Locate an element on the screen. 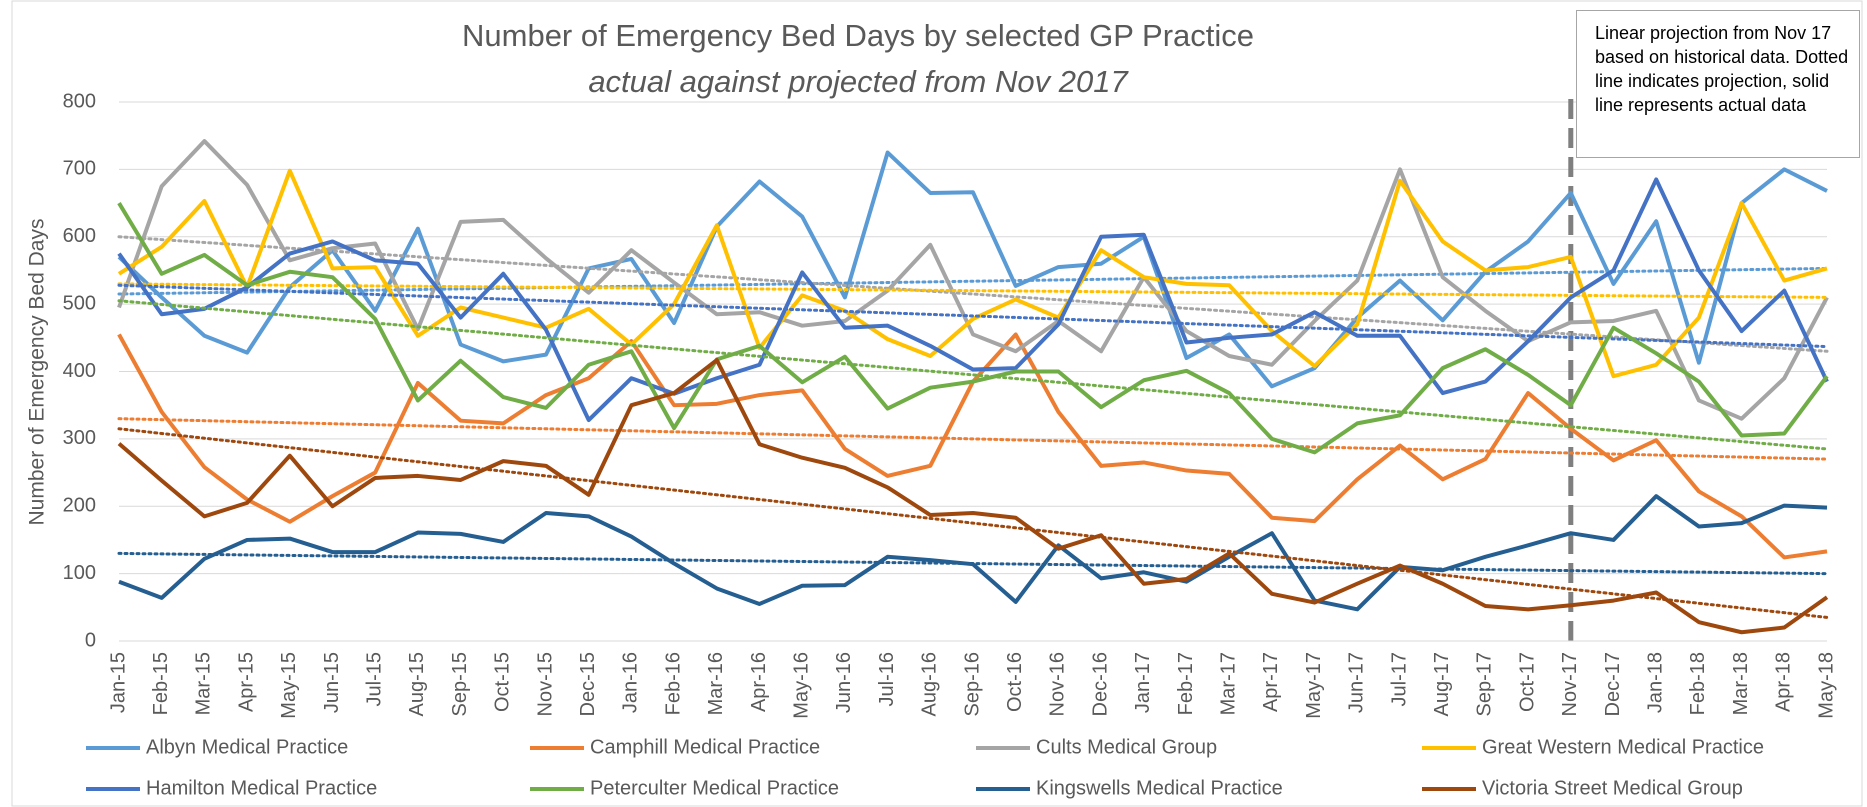  x-tick-label: May-17 is located at coordinates (1314, 685).